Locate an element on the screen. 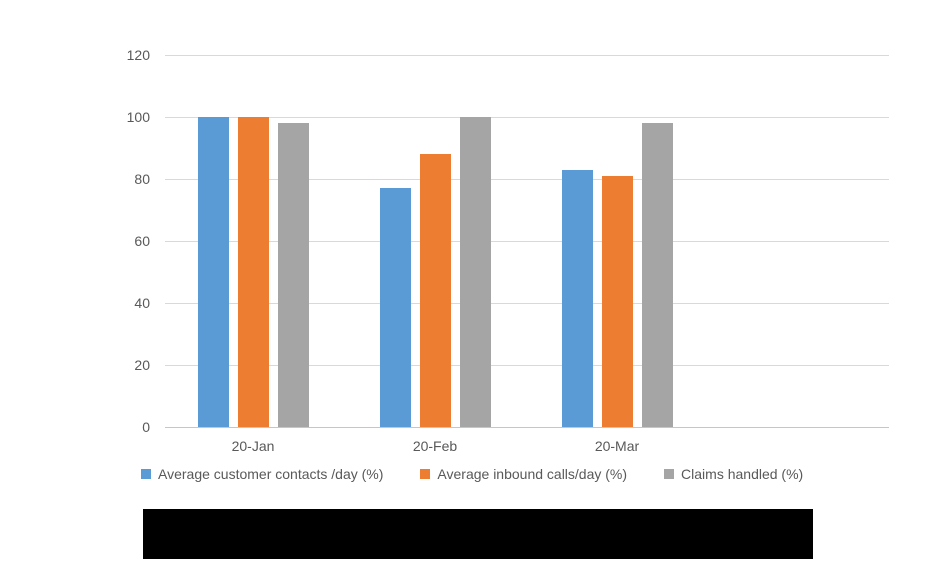 Image resolution: width=940 pixels, height=582 pixels. y-axis-tick-label: 120 is located at coordinates (138, 55).